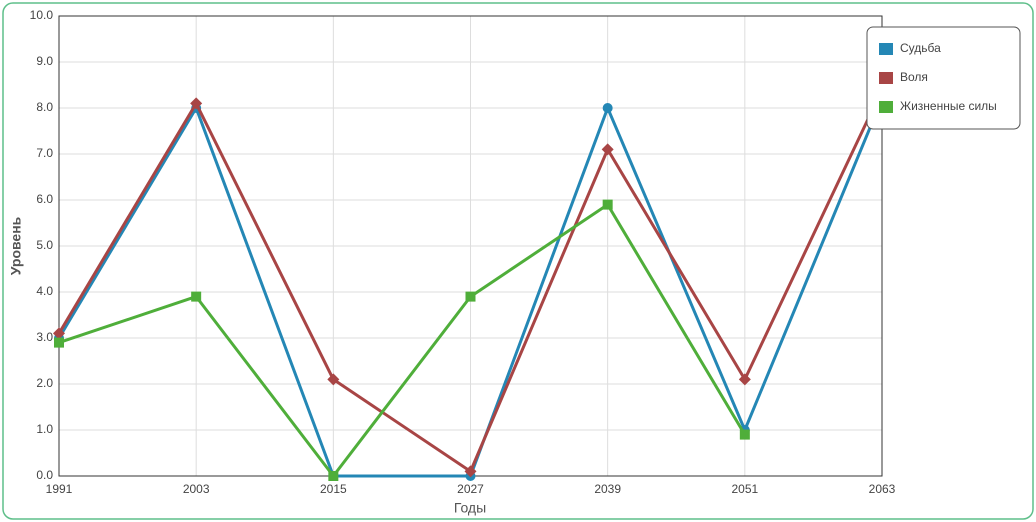 Image resolution: width=1036 pixels, height=522 pixels. I want to click on legend-label: Воля, so click(914, 77).